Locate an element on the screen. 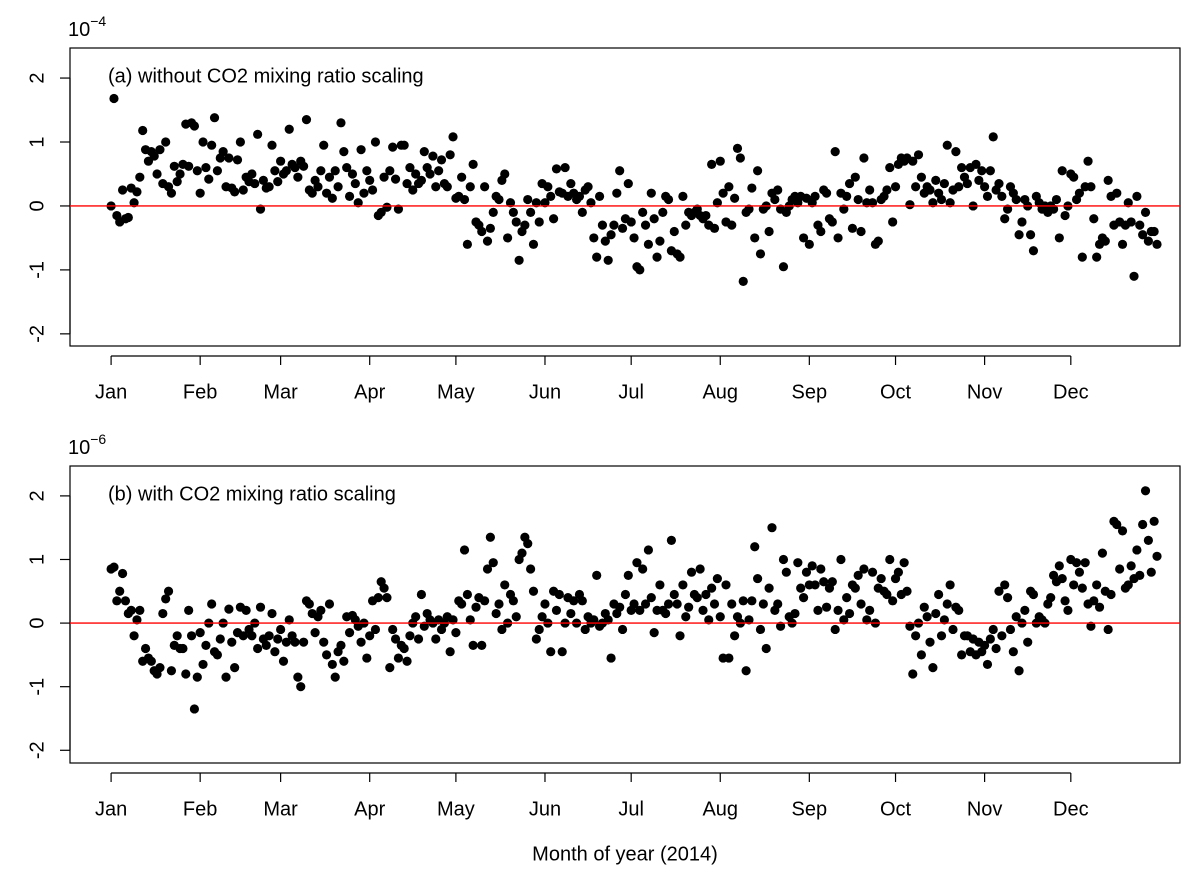  x-tick-label: Nov is located at coordinates (985, 392).